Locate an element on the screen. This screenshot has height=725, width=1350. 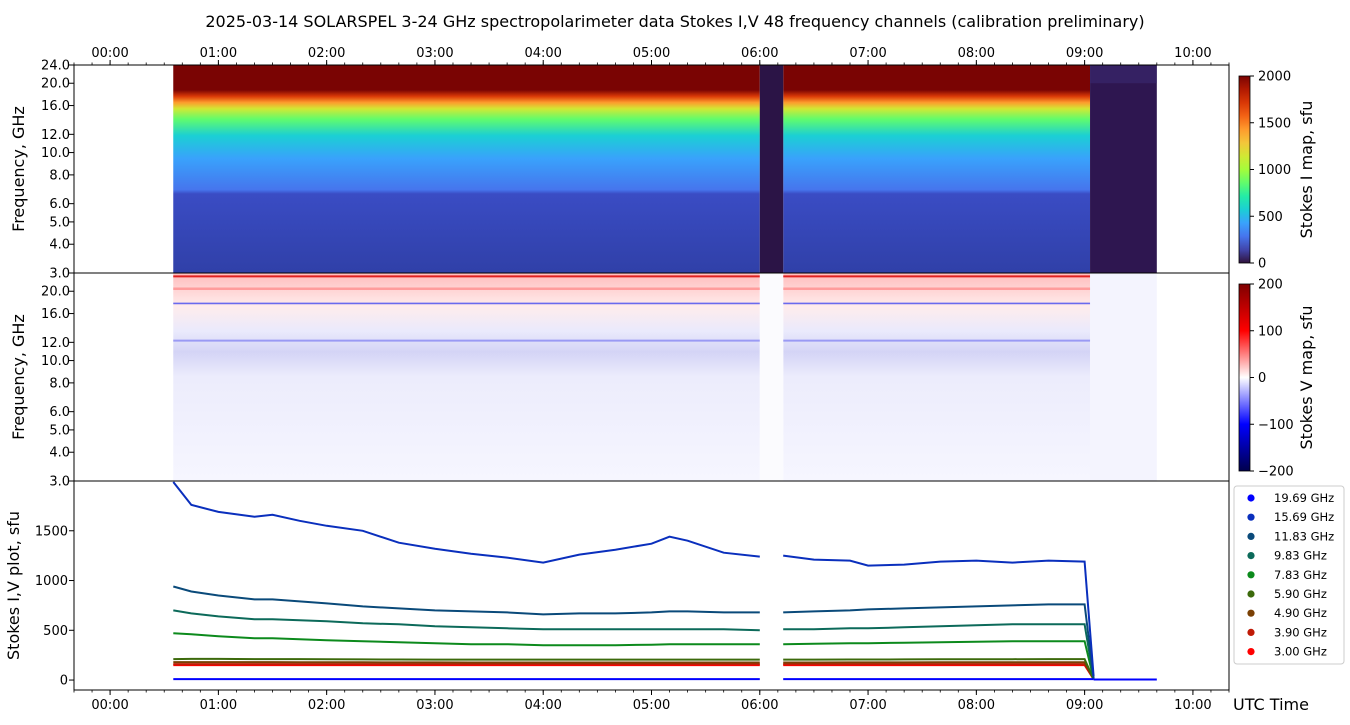
series-line-7-83-GHz is located at coordinates (939, 660).